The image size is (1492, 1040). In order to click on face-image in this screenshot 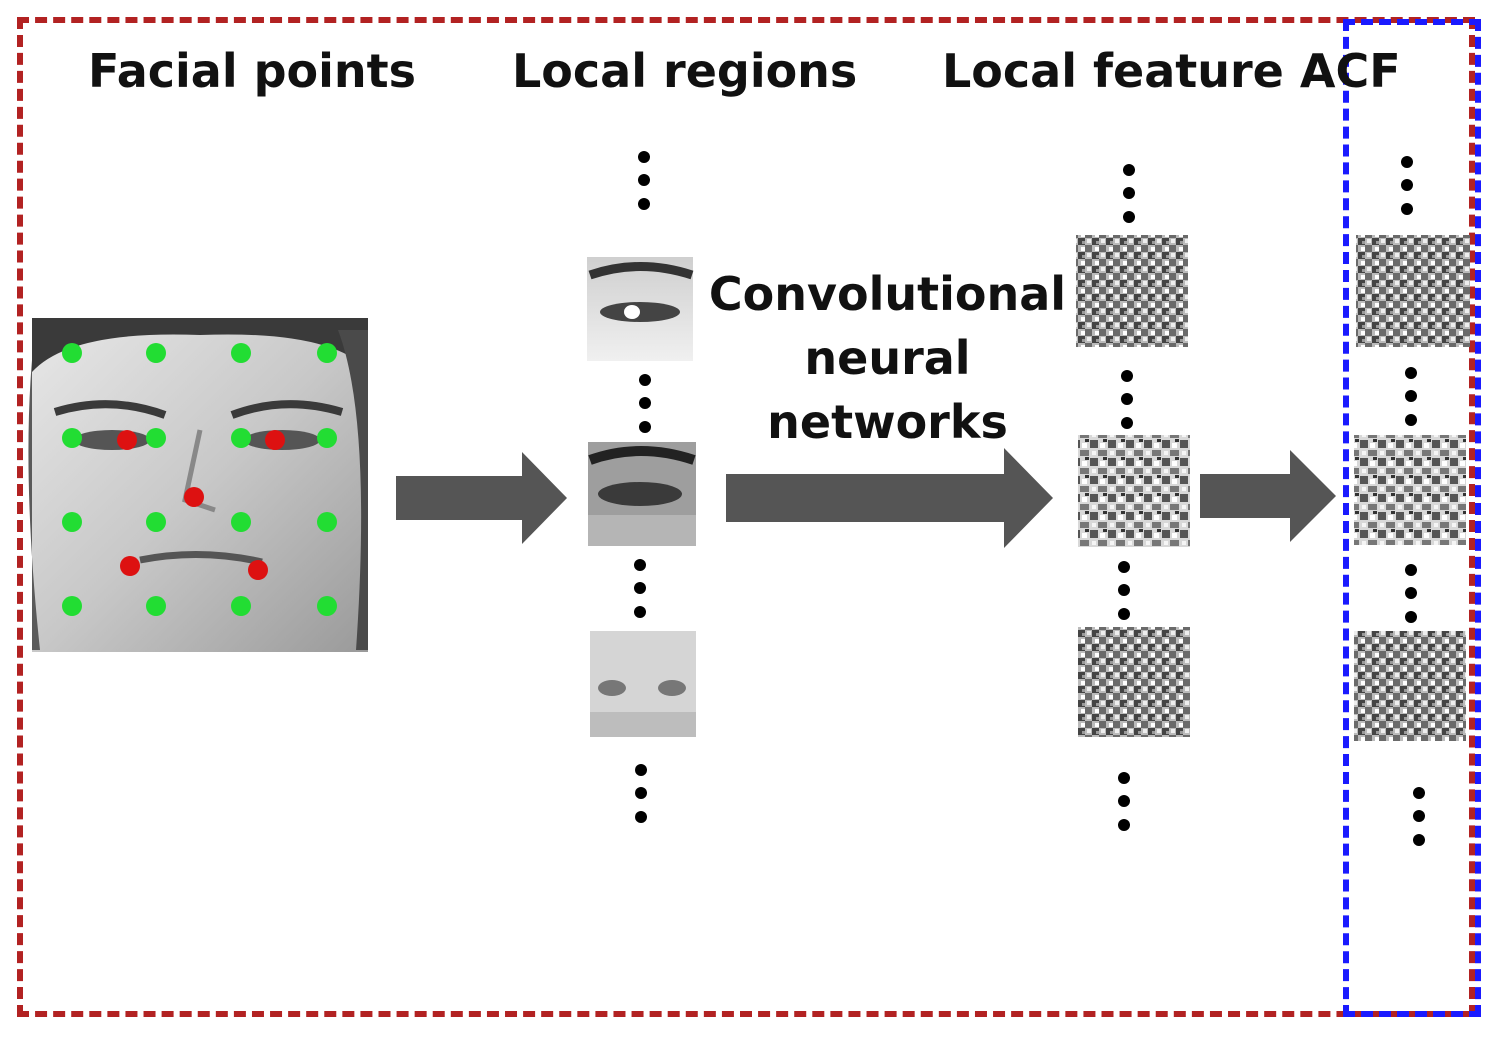, I will do `click(198, 485)`.